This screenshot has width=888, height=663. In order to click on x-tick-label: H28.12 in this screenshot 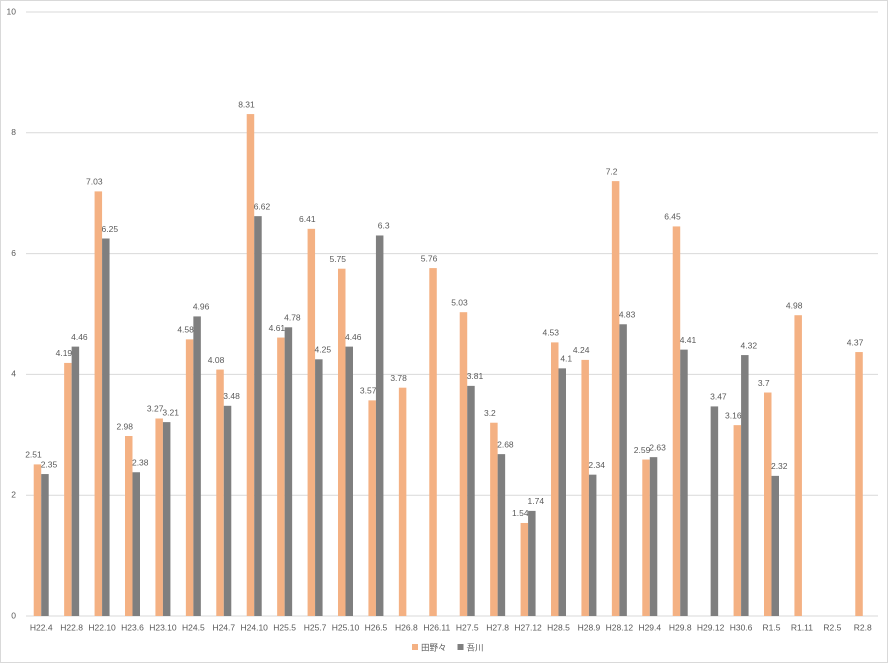, I will do `click(620, 627)`.